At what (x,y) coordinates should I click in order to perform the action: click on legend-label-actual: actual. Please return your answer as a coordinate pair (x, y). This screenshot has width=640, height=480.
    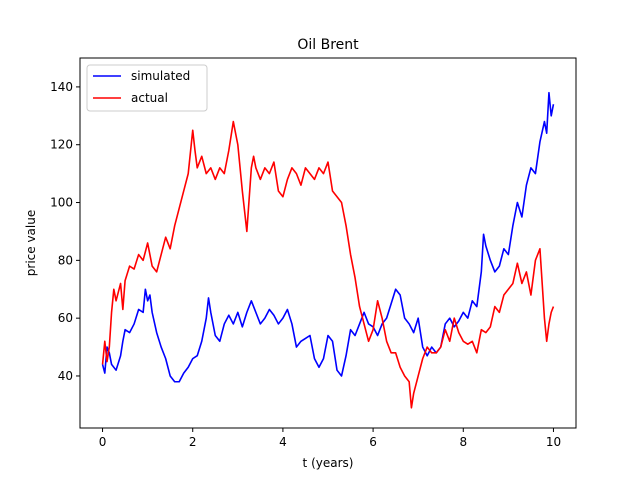
    Looking at the image, I should click on (149, 98).